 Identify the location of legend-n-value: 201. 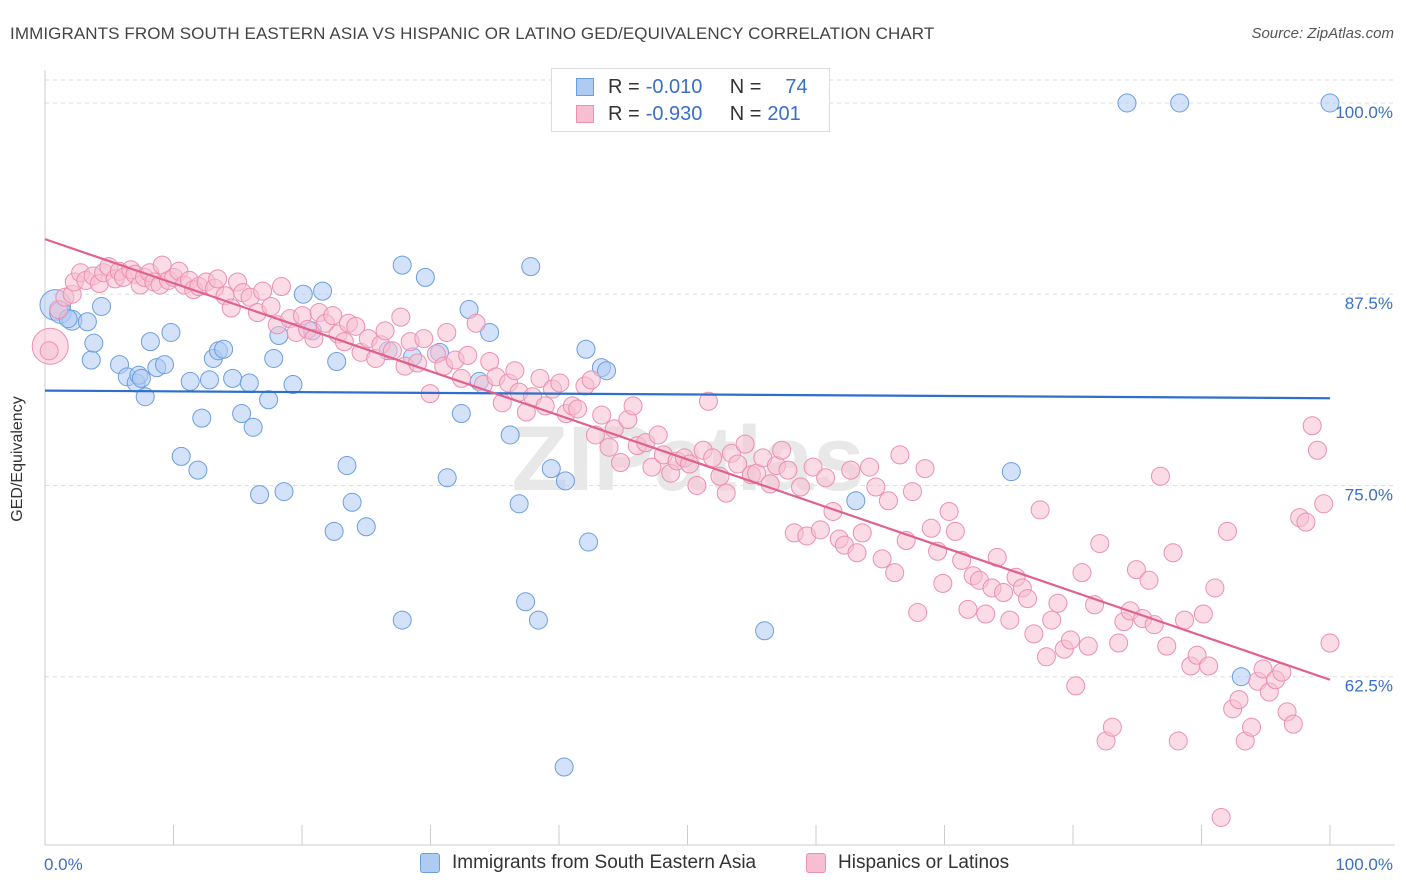
(784, 113).